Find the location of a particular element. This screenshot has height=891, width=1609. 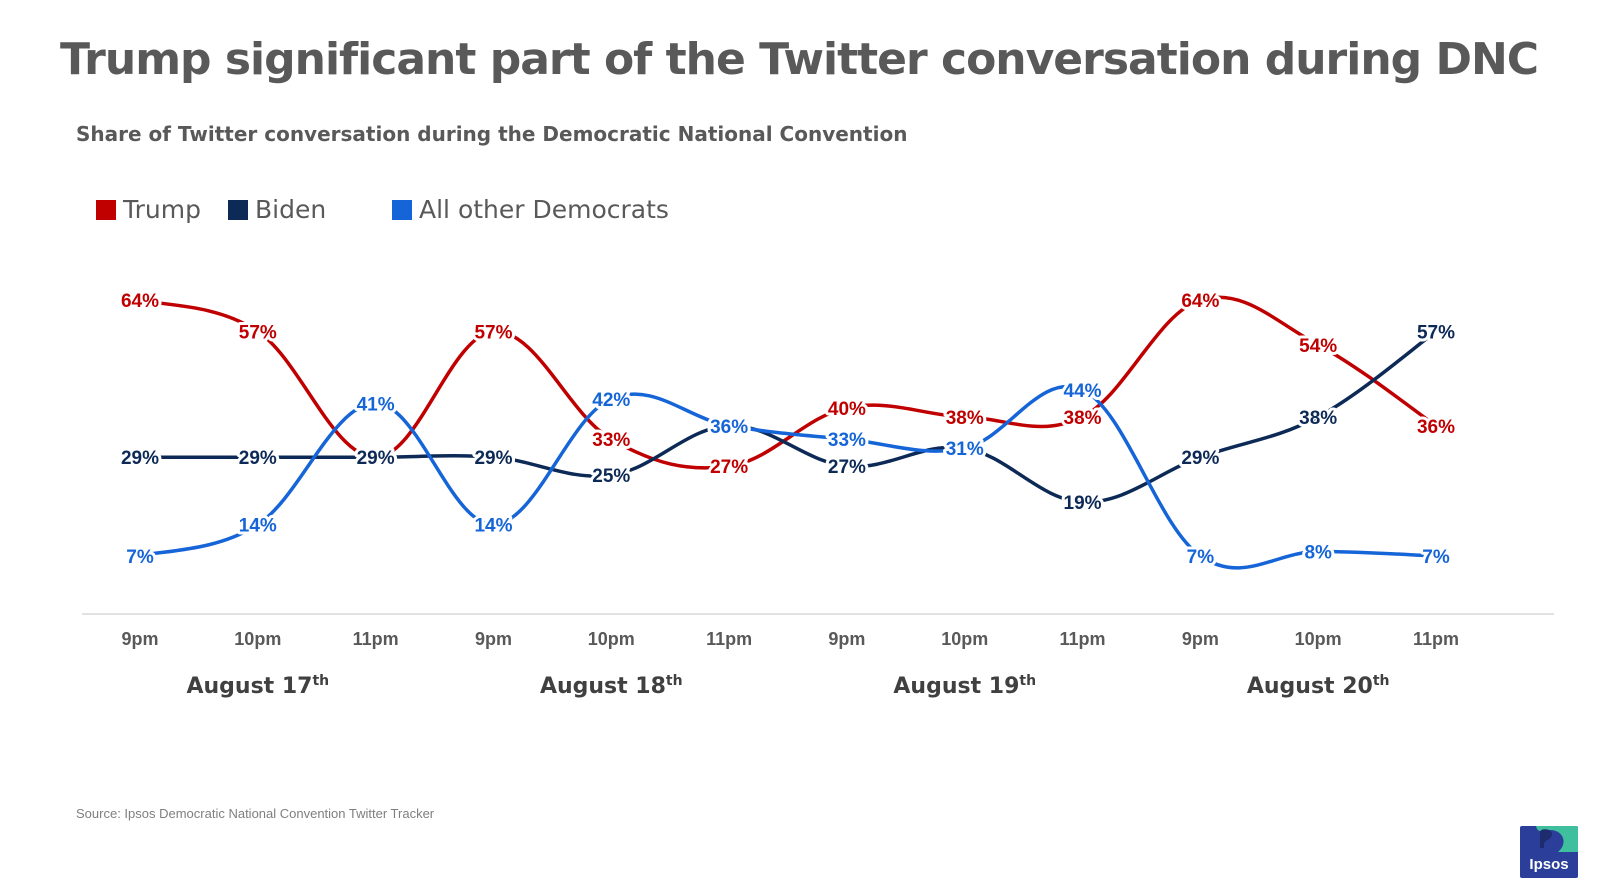

legend-item-all-other-democrats: All other Democrats is located at coordinates (530, 209).